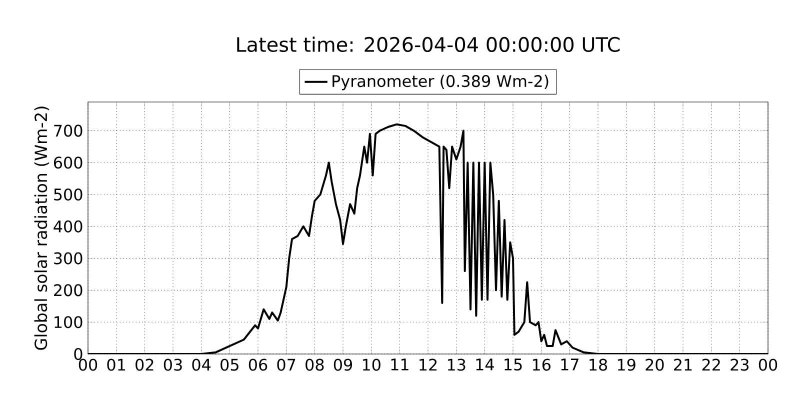  I want to click on x-tick-label: 11, so click(399, 364).